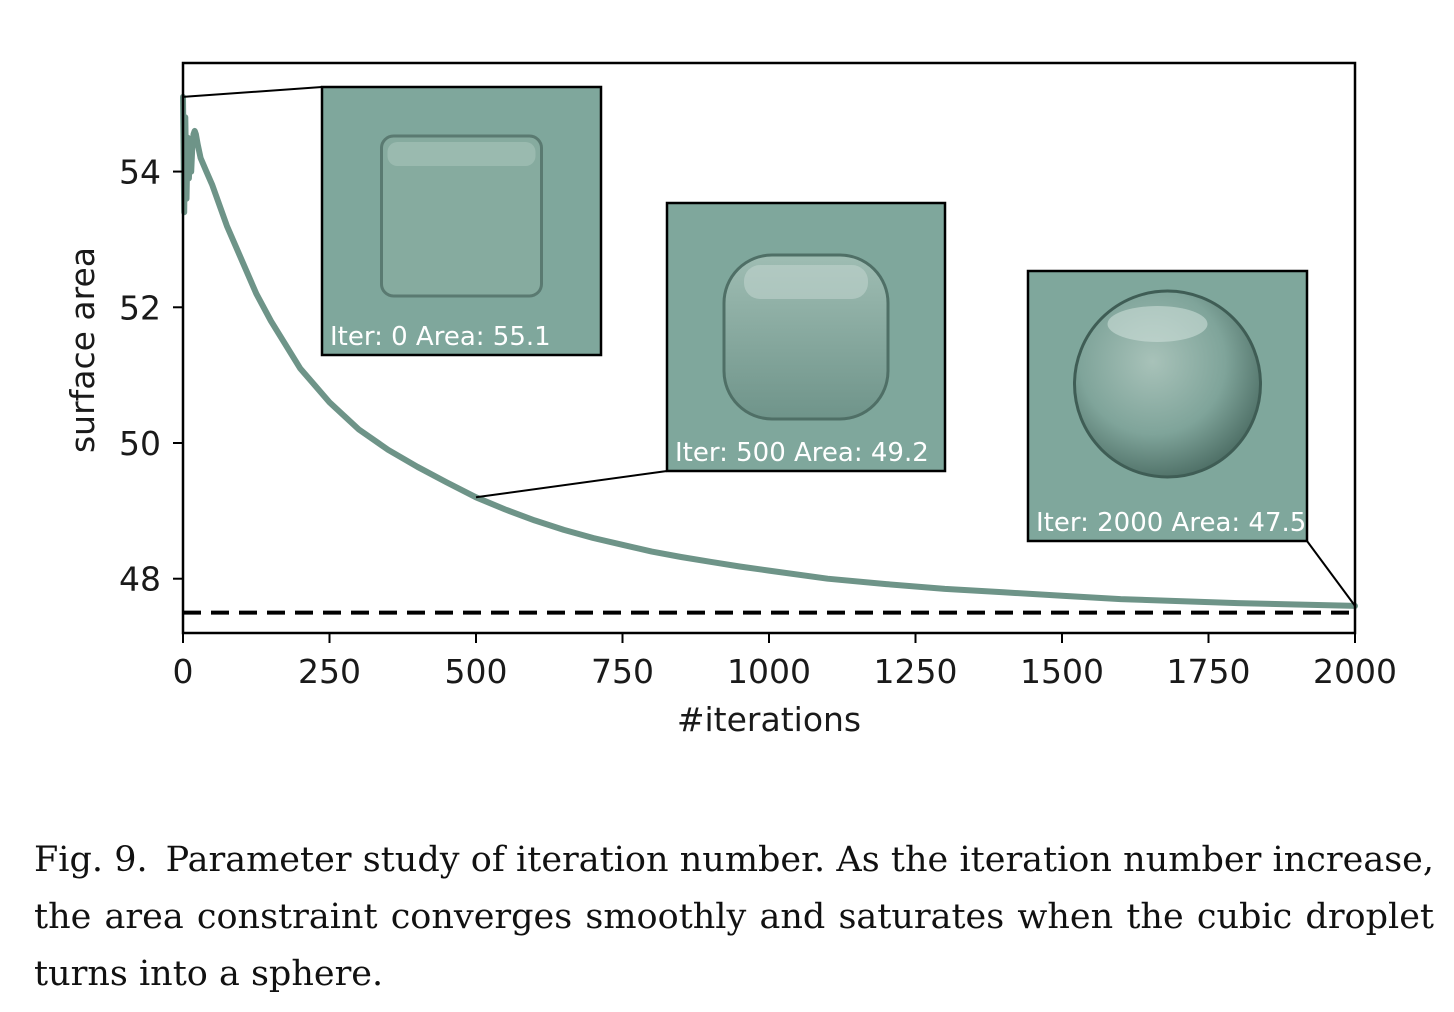 The image size is (1454, 1012). I want to click on inset-label: Iter: 2000 Area: 47.5, so click(1171, 523).